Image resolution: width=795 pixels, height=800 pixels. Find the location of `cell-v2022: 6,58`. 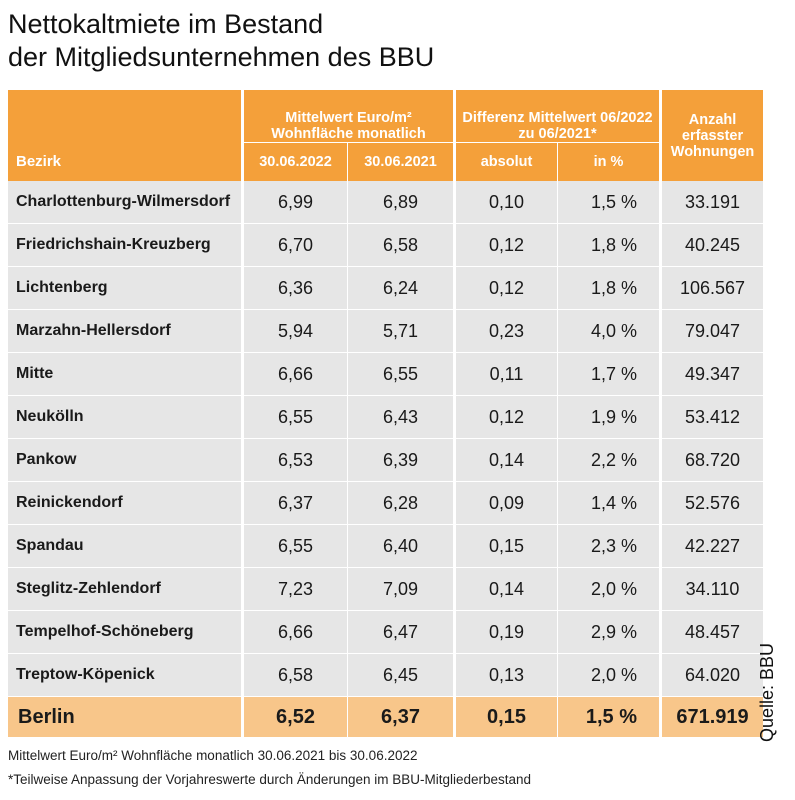

cell-v2022: 6,58 is located at coordinates (294, 675).